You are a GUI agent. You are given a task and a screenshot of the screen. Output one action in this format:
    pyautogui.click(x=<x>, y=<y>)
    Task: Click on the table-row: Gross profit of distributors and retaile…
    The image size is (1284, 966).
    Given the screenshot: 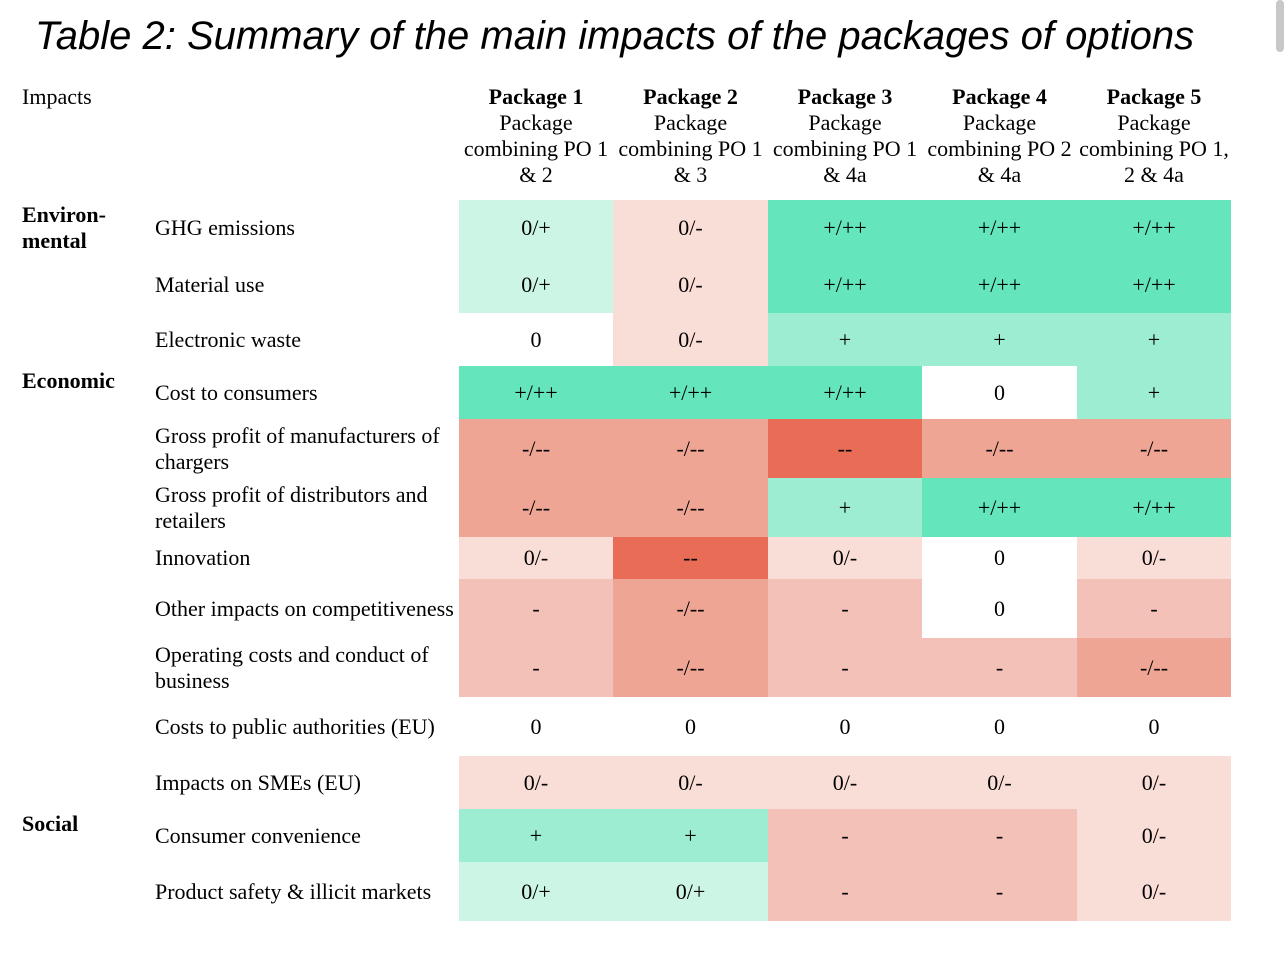 What is the action you would take?
    pyautogui.click(x=624, y=507)
    